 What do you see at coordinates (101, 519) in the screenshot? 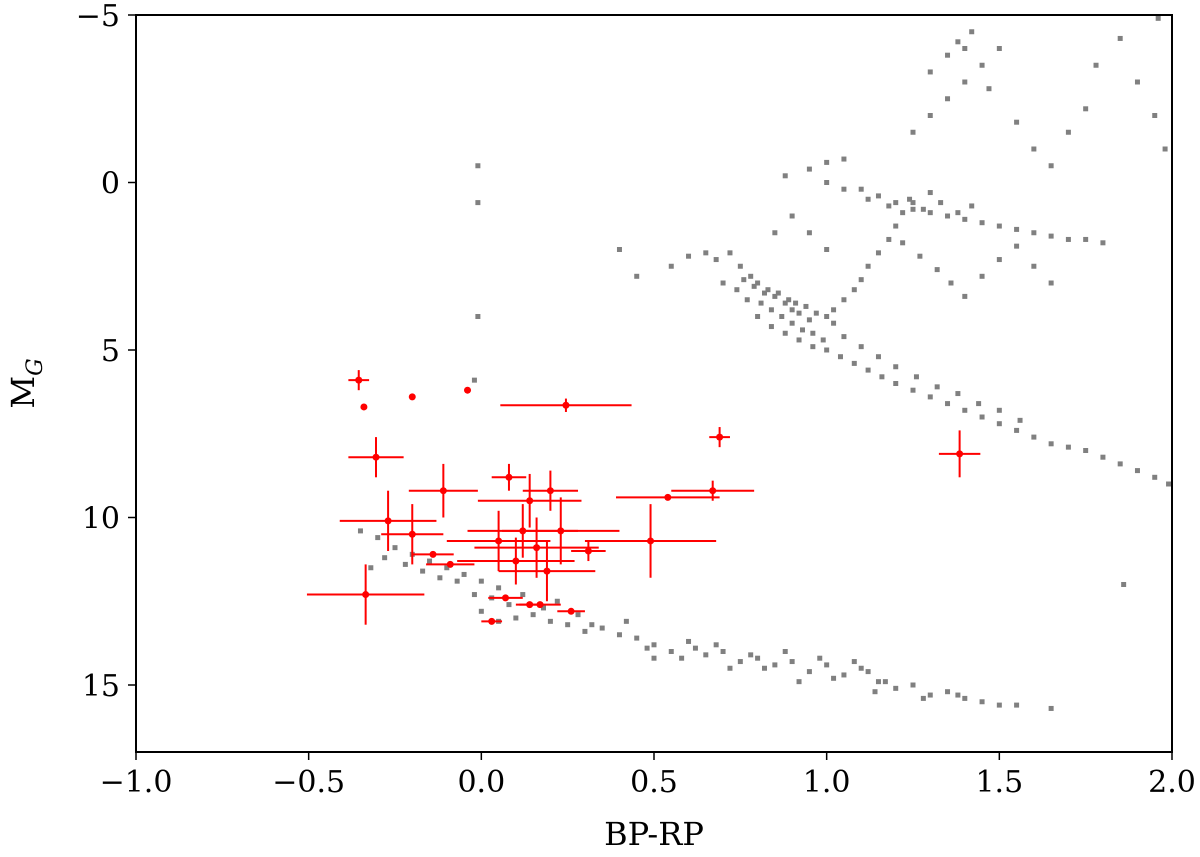
I see `y-tick-label: 10` at bounding box center [101, 519].